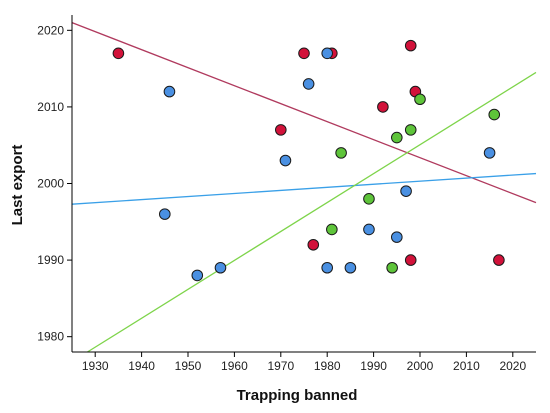  Describe the element at coordinates (50, 107) in the screenshot. I see `y-tick-label: 2010` at that location.